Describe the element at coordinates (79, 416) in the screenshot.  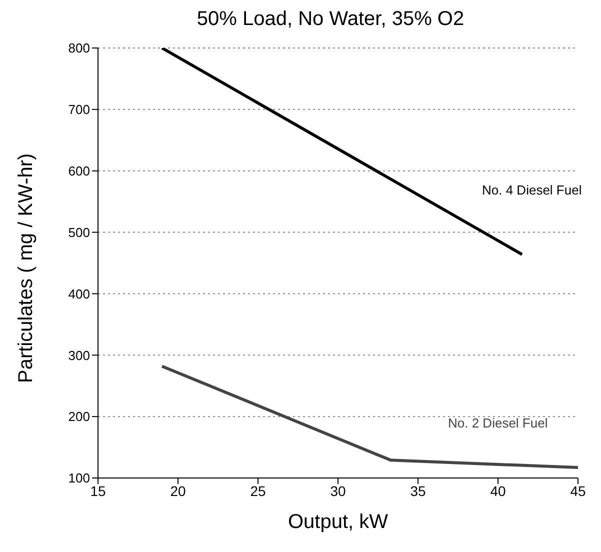
I see `y-tick-label: 200` at that location.